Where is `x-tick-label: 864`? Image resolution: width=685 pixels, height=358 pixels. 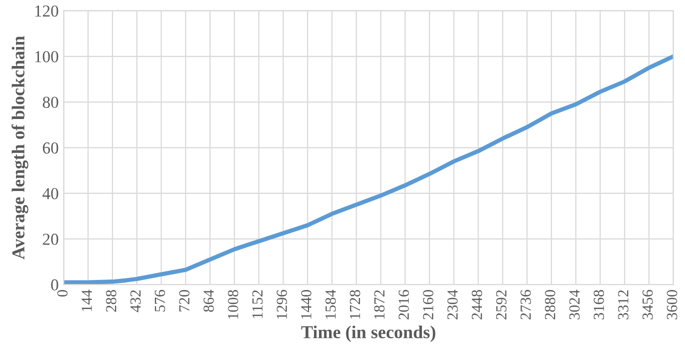
x-tick-label: 864 is located at coordinates (209, 301).